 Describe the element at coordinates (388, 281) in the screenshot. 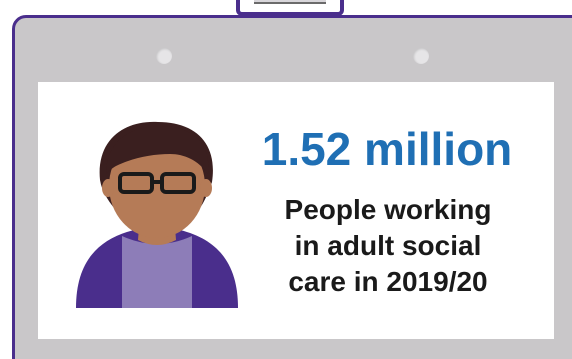

I see `description-line: care in 2019/20` at that location.